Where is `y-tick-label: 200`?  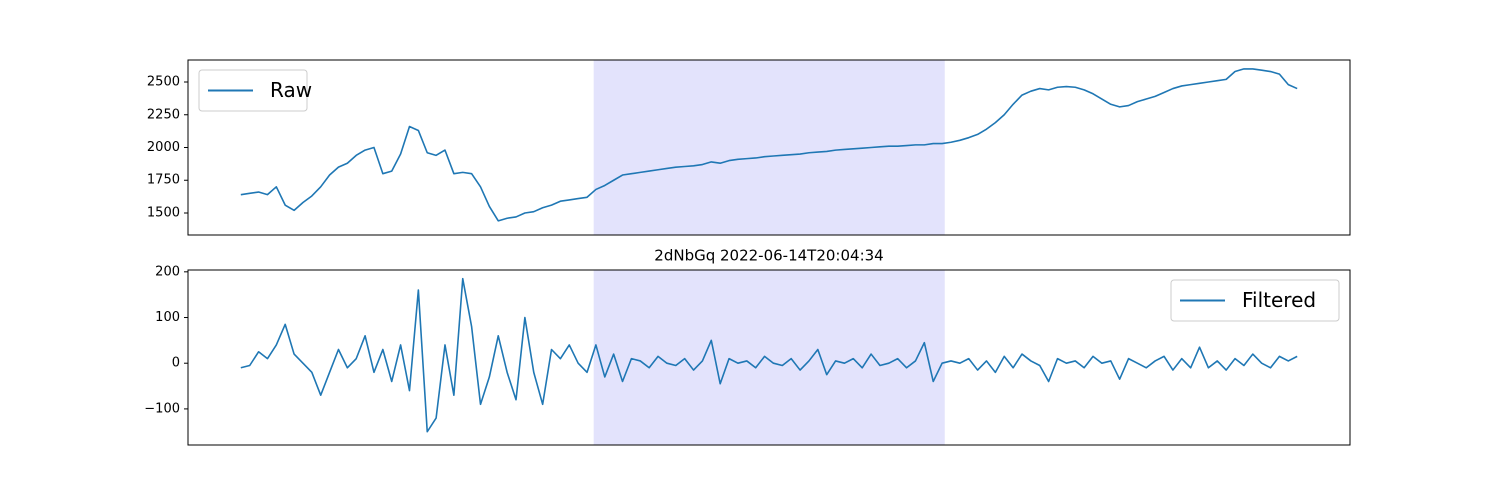 y-tick-label: 200 is located at coordinates (167, 271).